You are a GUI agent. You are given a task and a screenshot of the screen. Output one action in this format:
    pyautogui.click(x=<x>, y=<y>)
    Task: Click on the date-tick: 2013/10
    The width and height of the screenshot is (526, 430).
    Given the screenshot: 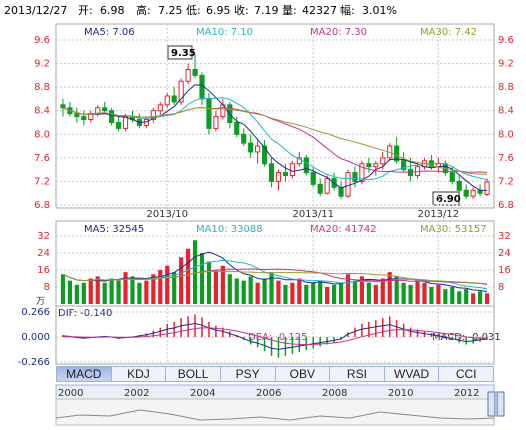 What is the action you would take?
    pyautogui.click(x=167, y=214)
    